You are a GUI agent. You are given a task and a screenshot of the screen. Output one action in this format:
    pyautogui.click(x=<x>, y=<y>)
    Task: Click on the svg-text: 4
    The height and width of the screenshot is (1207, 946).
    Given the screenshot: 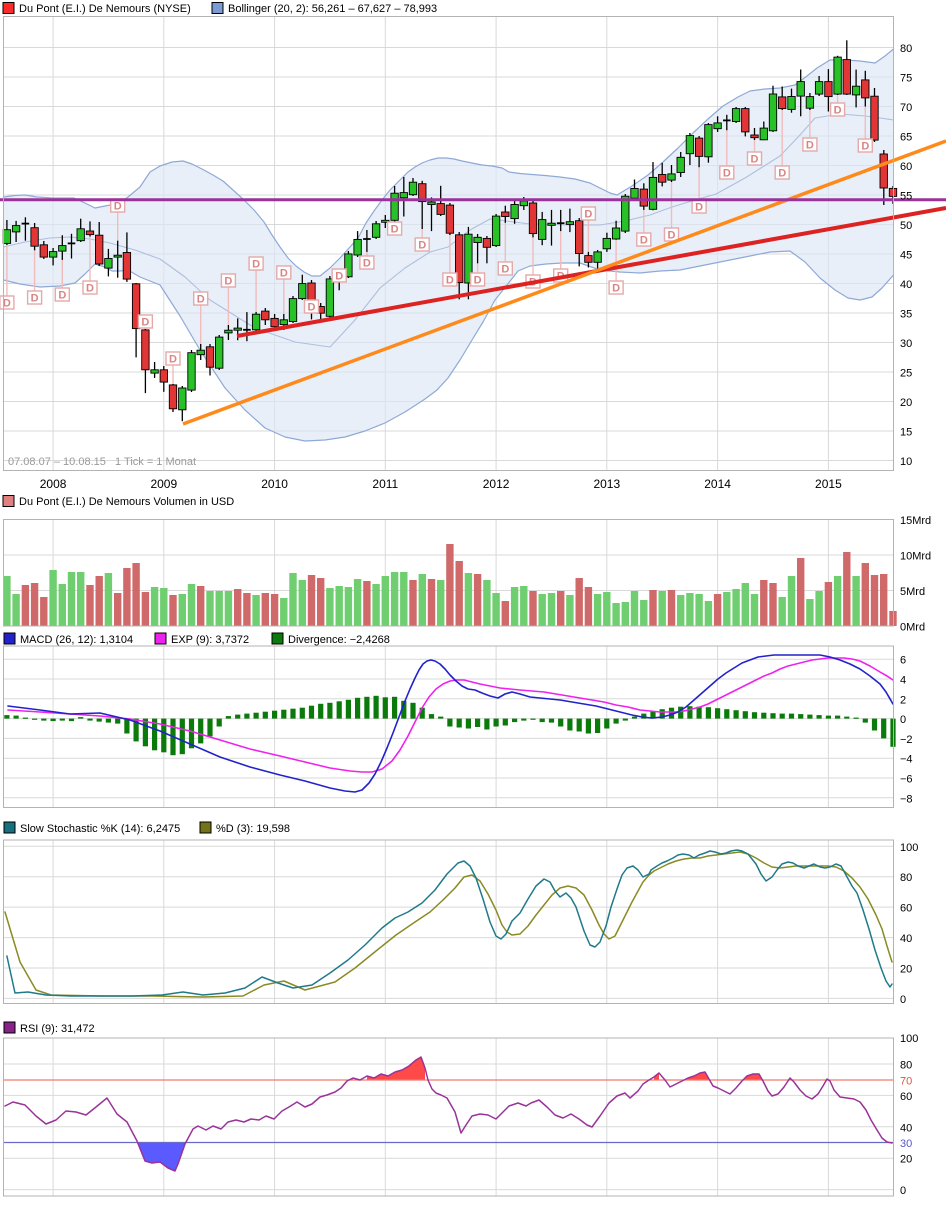 What is the action you would take?
    pyautogui.click(x=903, y=681)
    